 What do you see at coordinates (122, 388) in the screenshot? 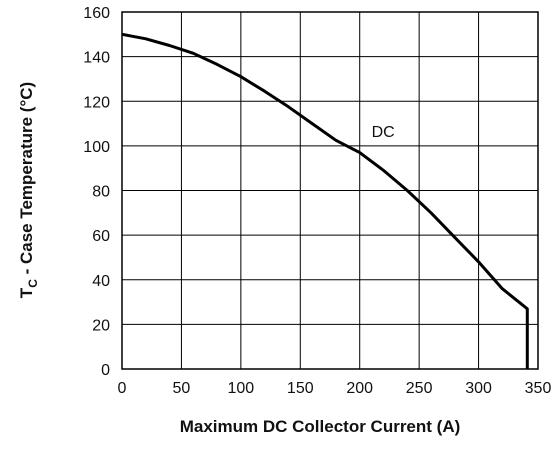
I see `x-tick-label: 0` at bounding box center [122, 388].